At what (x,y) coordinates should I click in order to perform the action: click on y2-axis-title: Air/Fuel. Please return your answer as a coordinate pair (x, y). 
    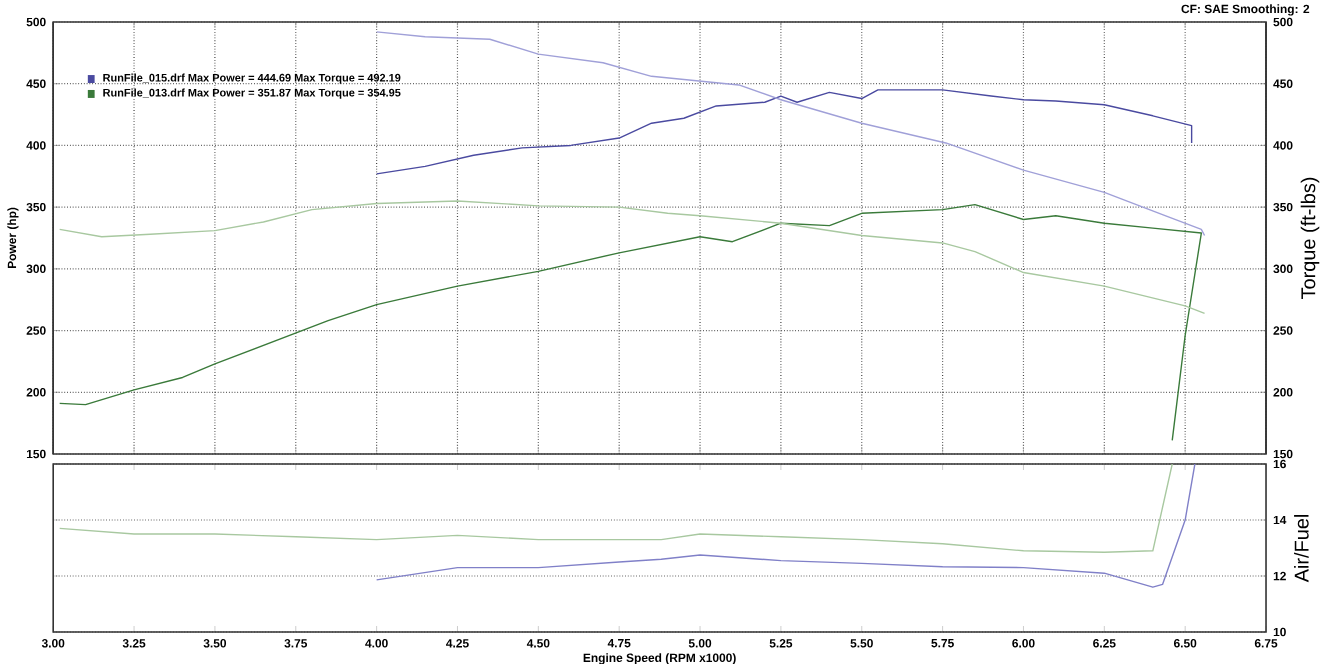
    Looking at the image, I should click on (1301, 549).